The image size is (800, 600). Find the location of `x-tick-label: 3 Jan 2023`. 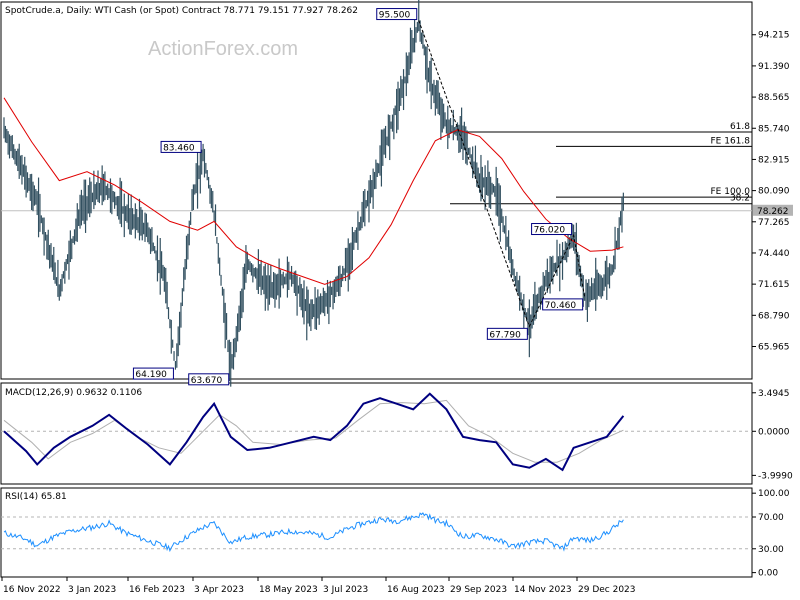

x-tick-label: 3 Jan 2023 is located at coordinates (92, 590).